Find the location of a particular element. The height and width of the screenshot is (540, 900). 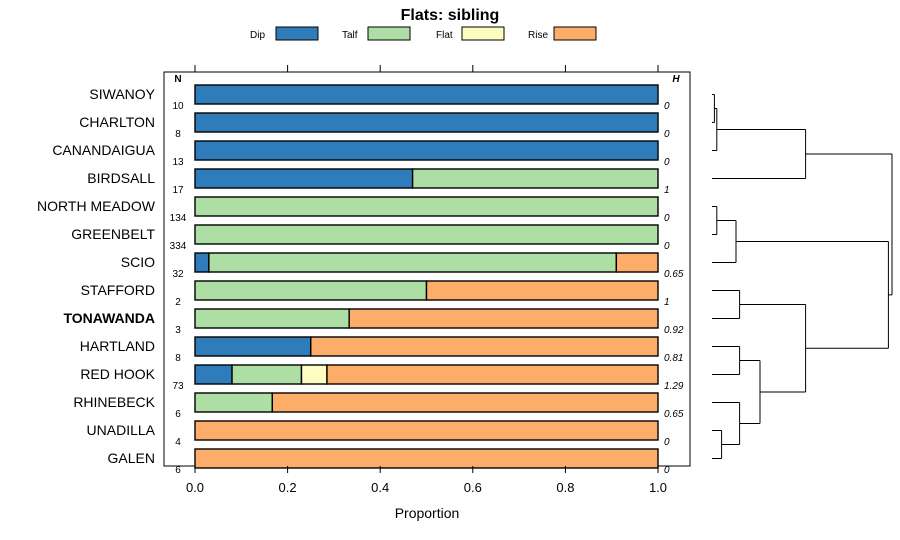

legend-swatch-flat is located at coordinates (483, 33).